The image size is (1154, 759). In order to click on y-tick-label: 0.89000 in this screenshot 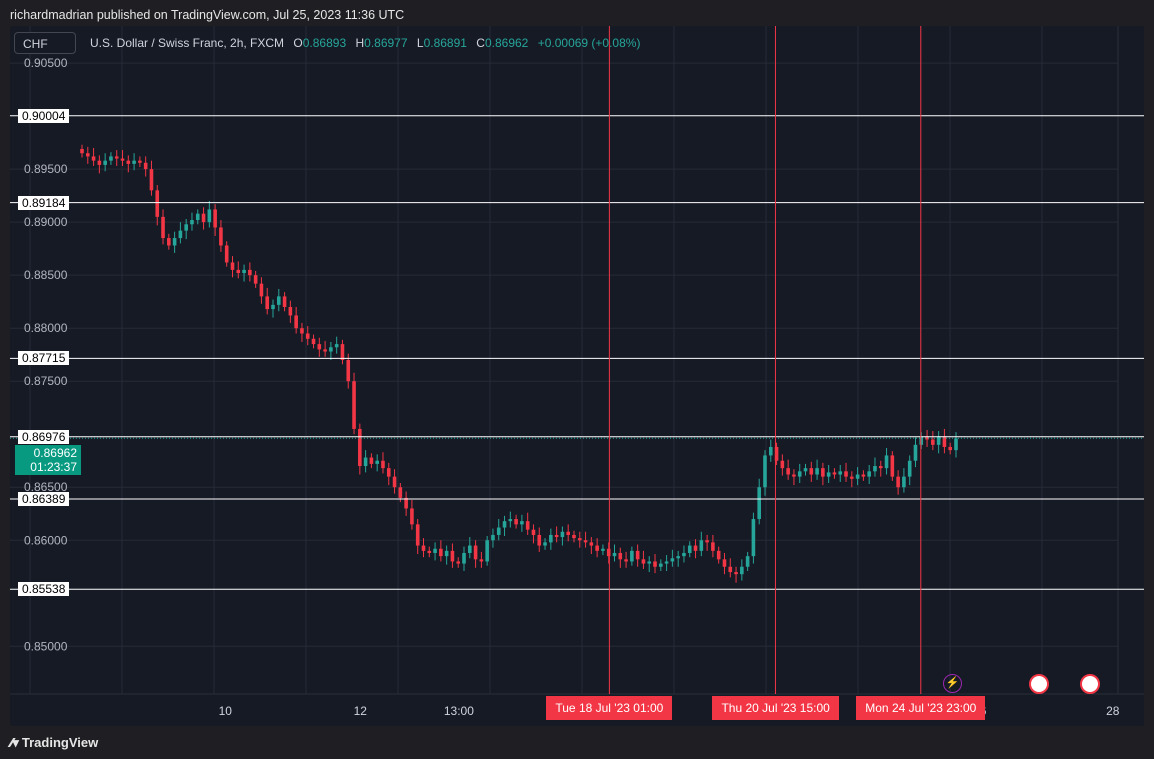, I will do `click(46, 222)`.